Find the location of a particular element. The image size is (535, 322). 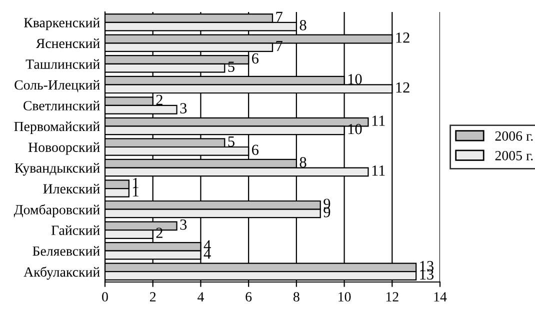

y-tick-label: Гайский is located at coordinates (75, 230).